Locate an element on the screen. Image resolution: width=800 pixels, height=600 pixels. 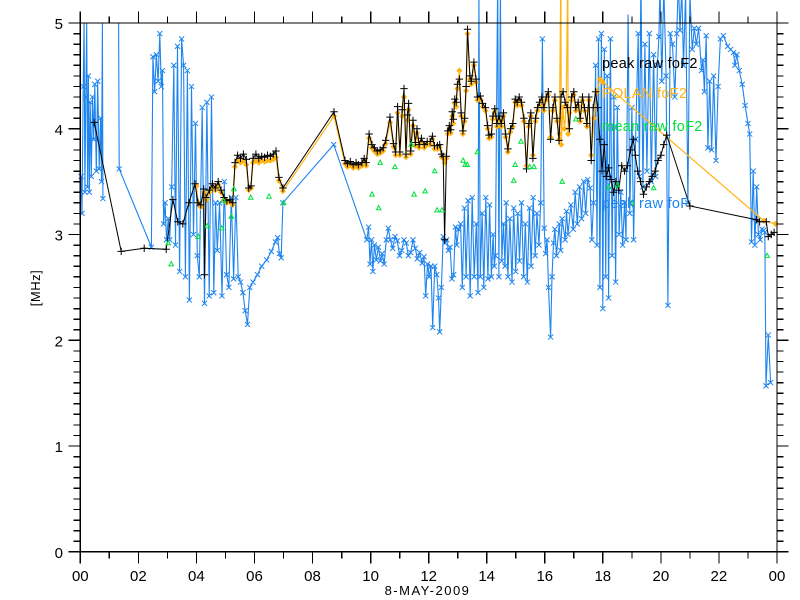
svg-text: 10 is located at coordinates (370, 576).